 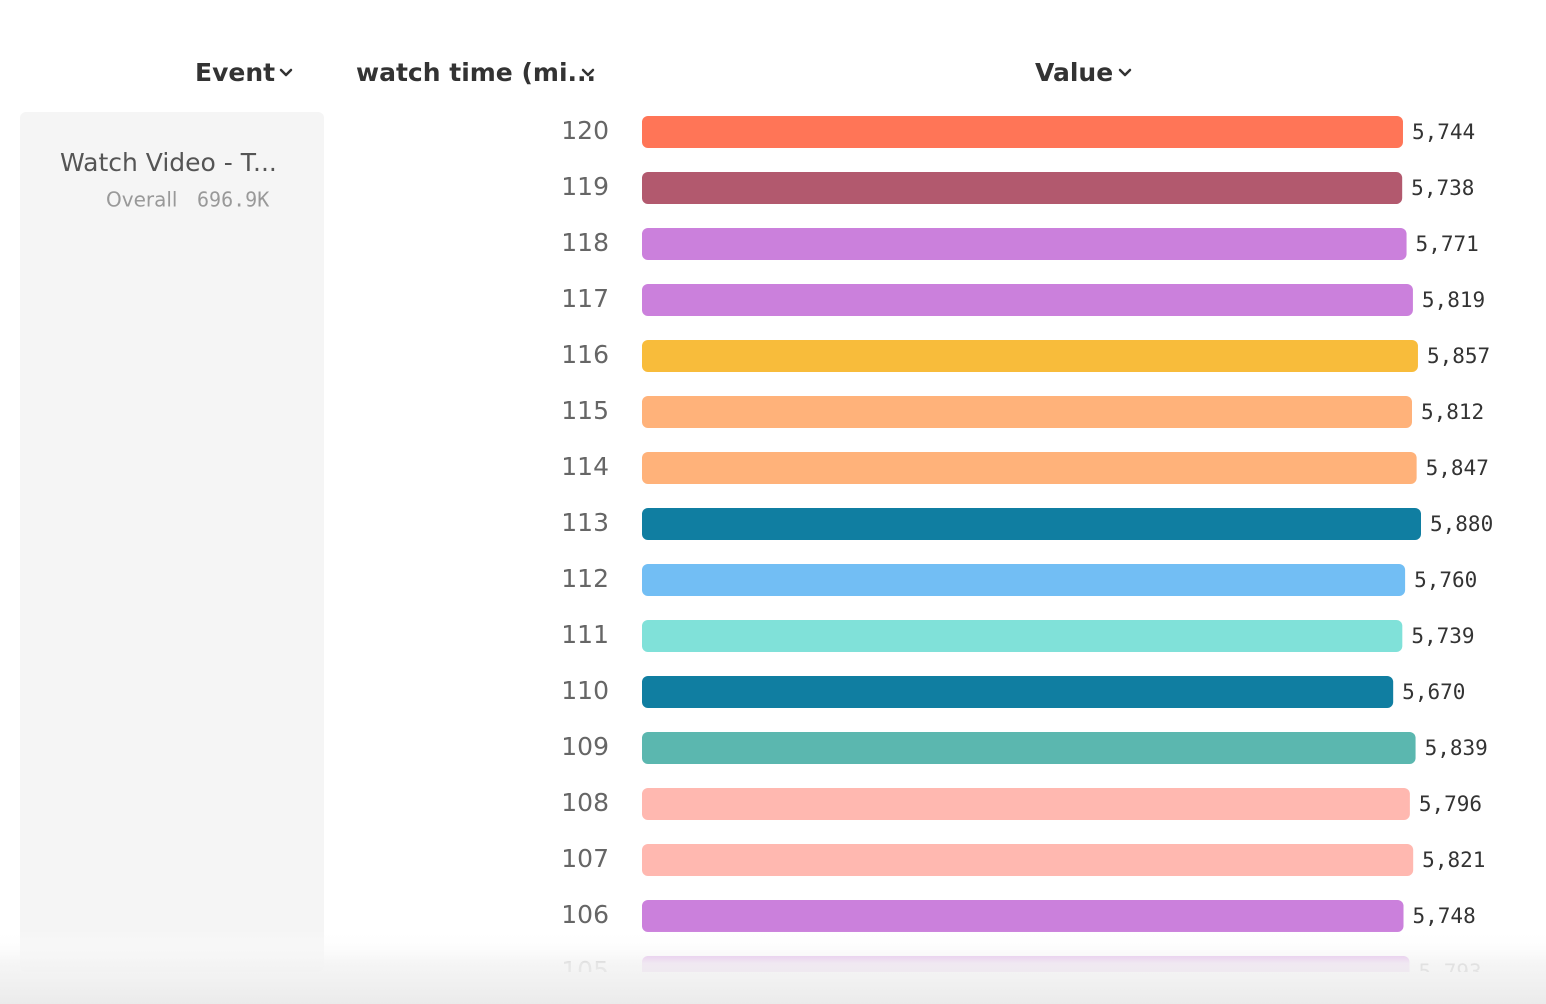 I want to click on value-label: 5,819, so click(x=1453, y=300).